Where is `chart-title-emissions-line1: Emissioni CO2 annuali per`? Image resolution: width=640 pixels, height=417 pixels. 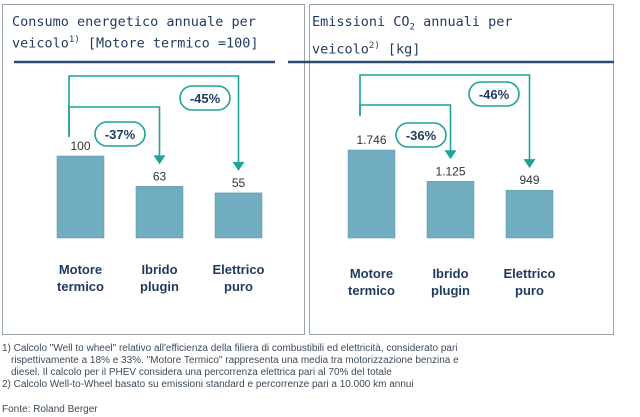 chart-title-emissions-line1: Emissioni CO2 annuali per is located at coordinates (412, 25).